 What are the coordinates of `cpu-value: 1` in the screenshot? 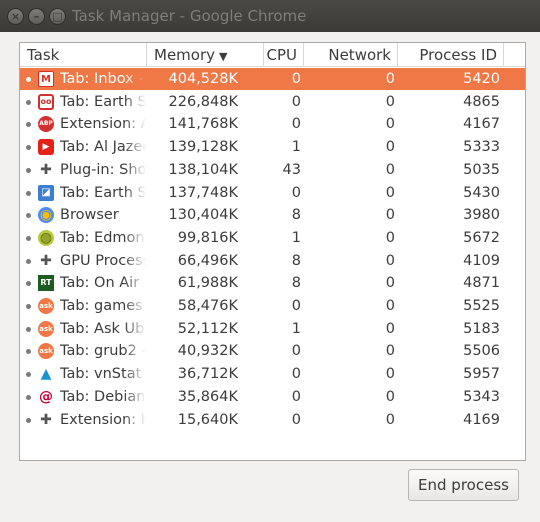 It's located at (296, 237).